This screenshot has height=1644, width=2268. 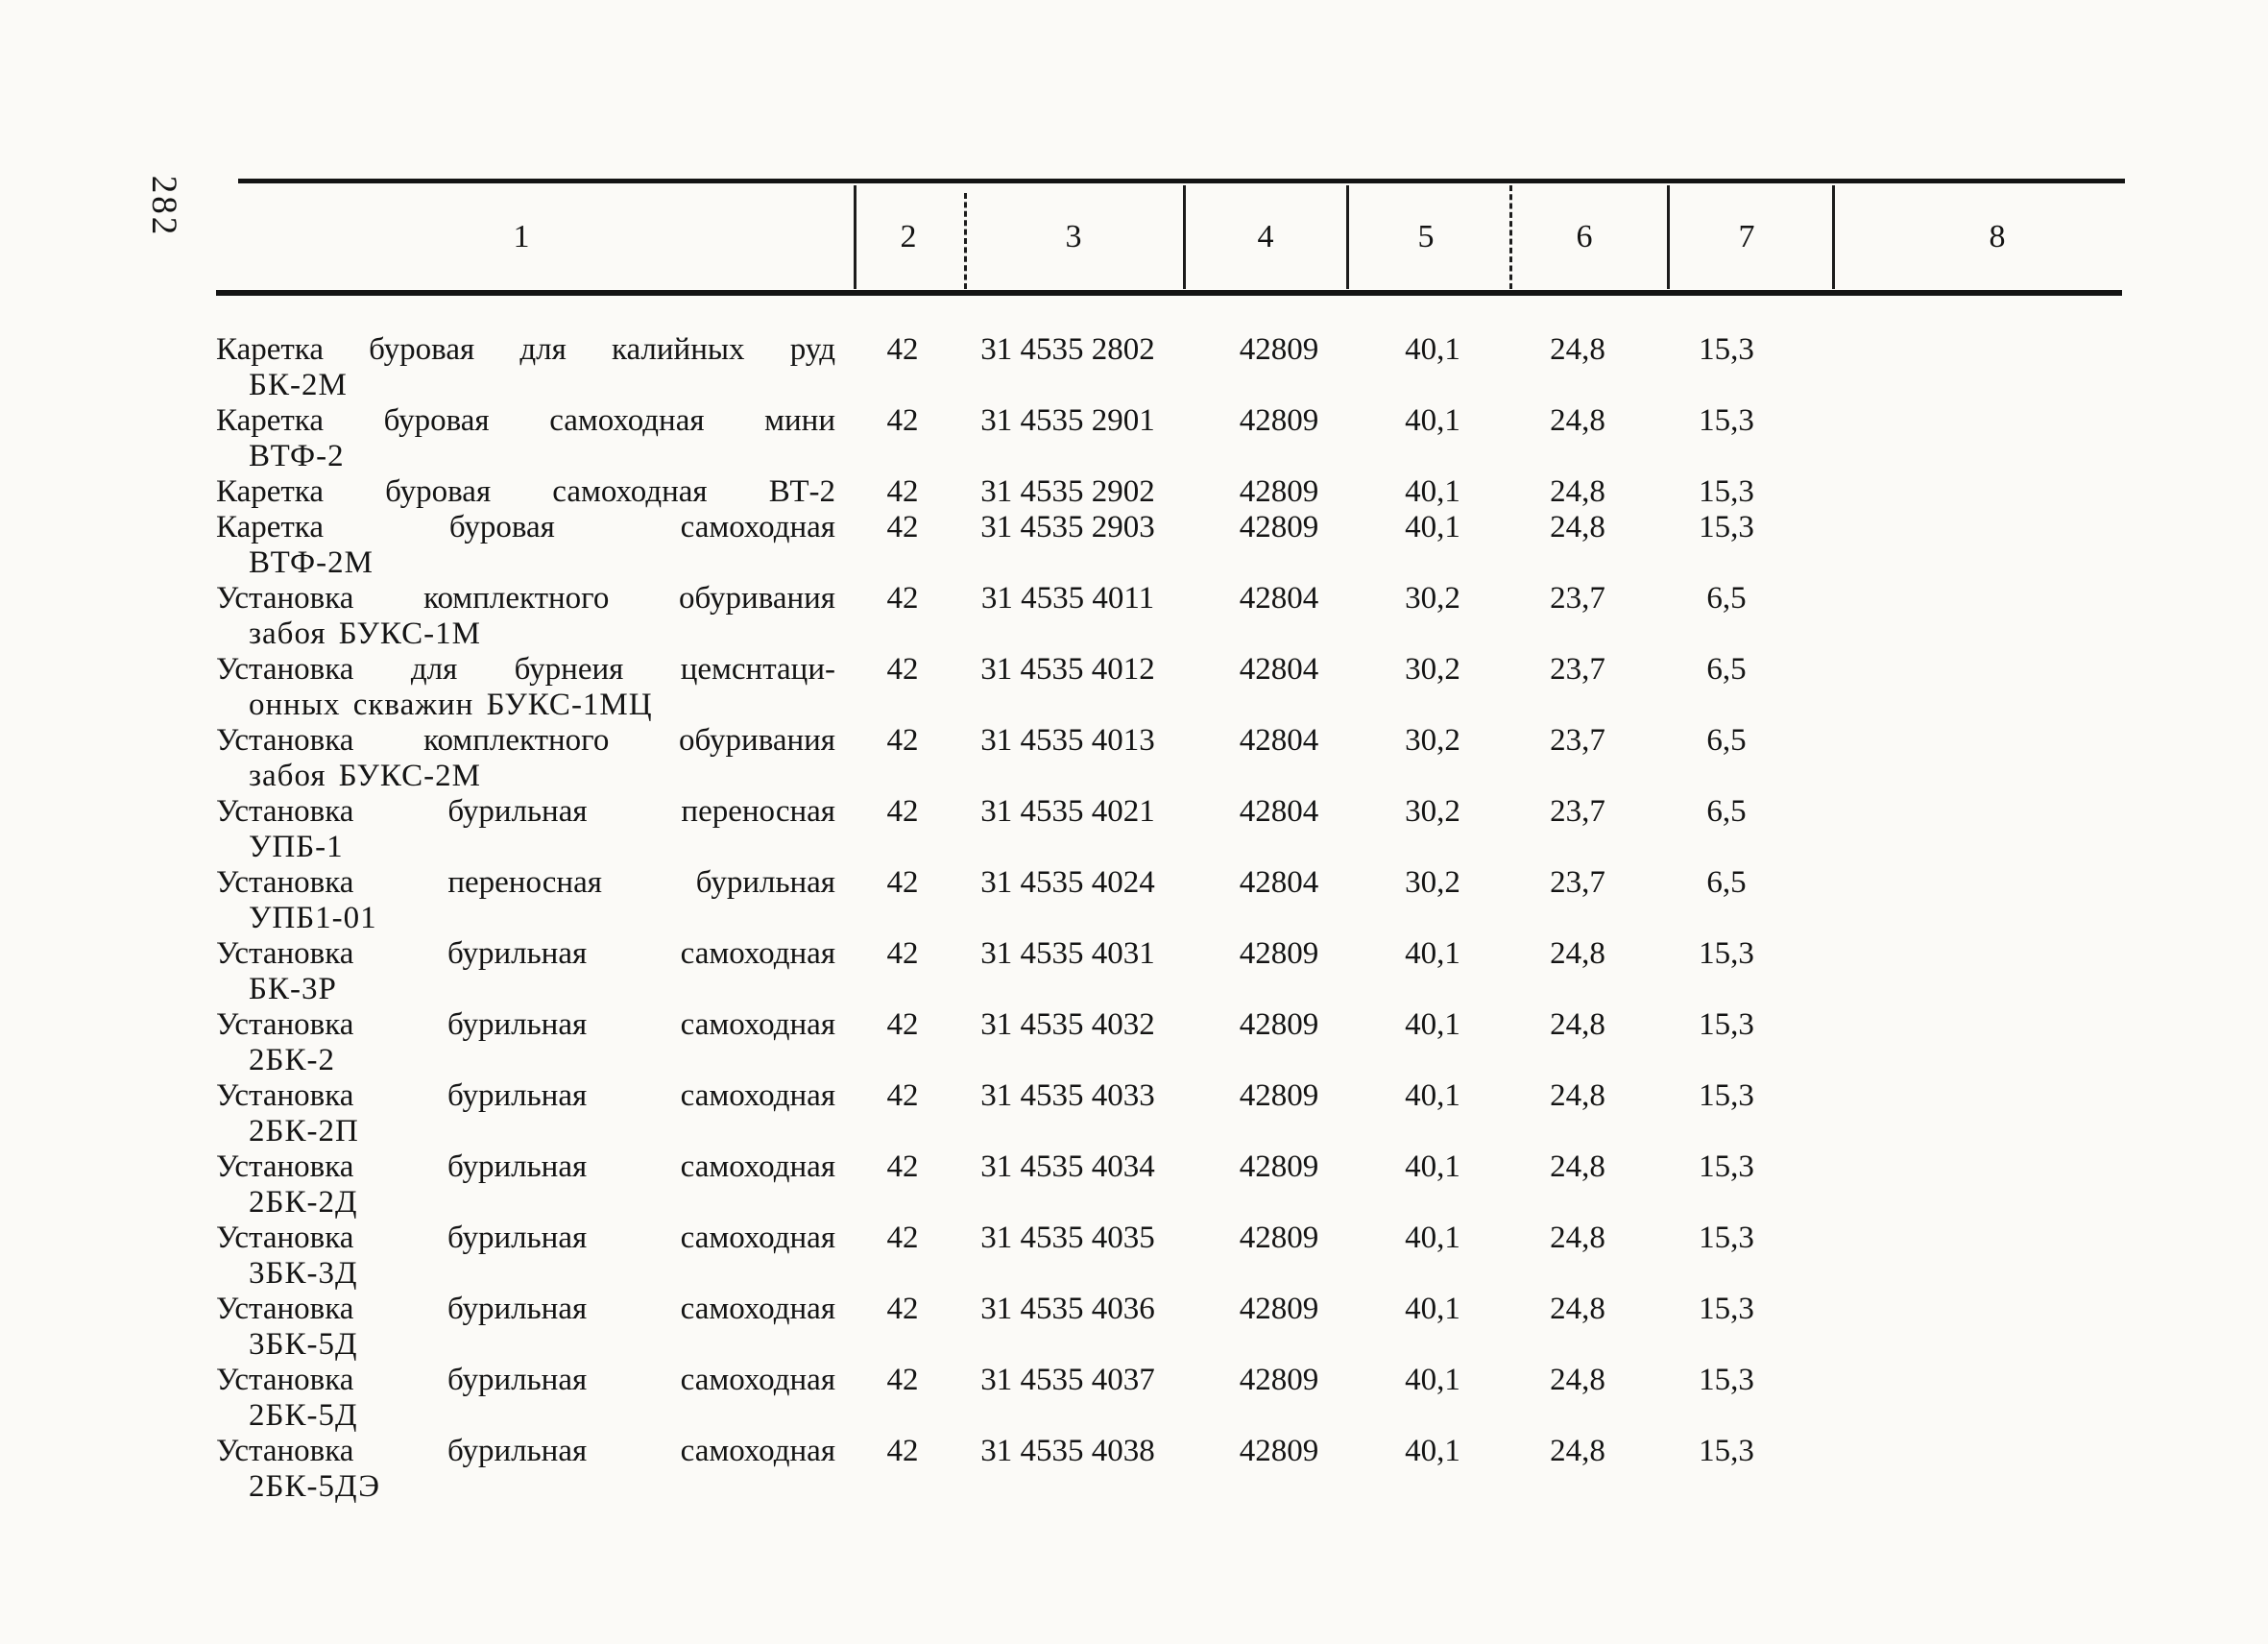 What do you see at coordinates (526, 1469) in the screenshot?
I see `item-name: Установка бурильная самоходная 2БК-5ДЭ` at bounding box center [526, 1469].